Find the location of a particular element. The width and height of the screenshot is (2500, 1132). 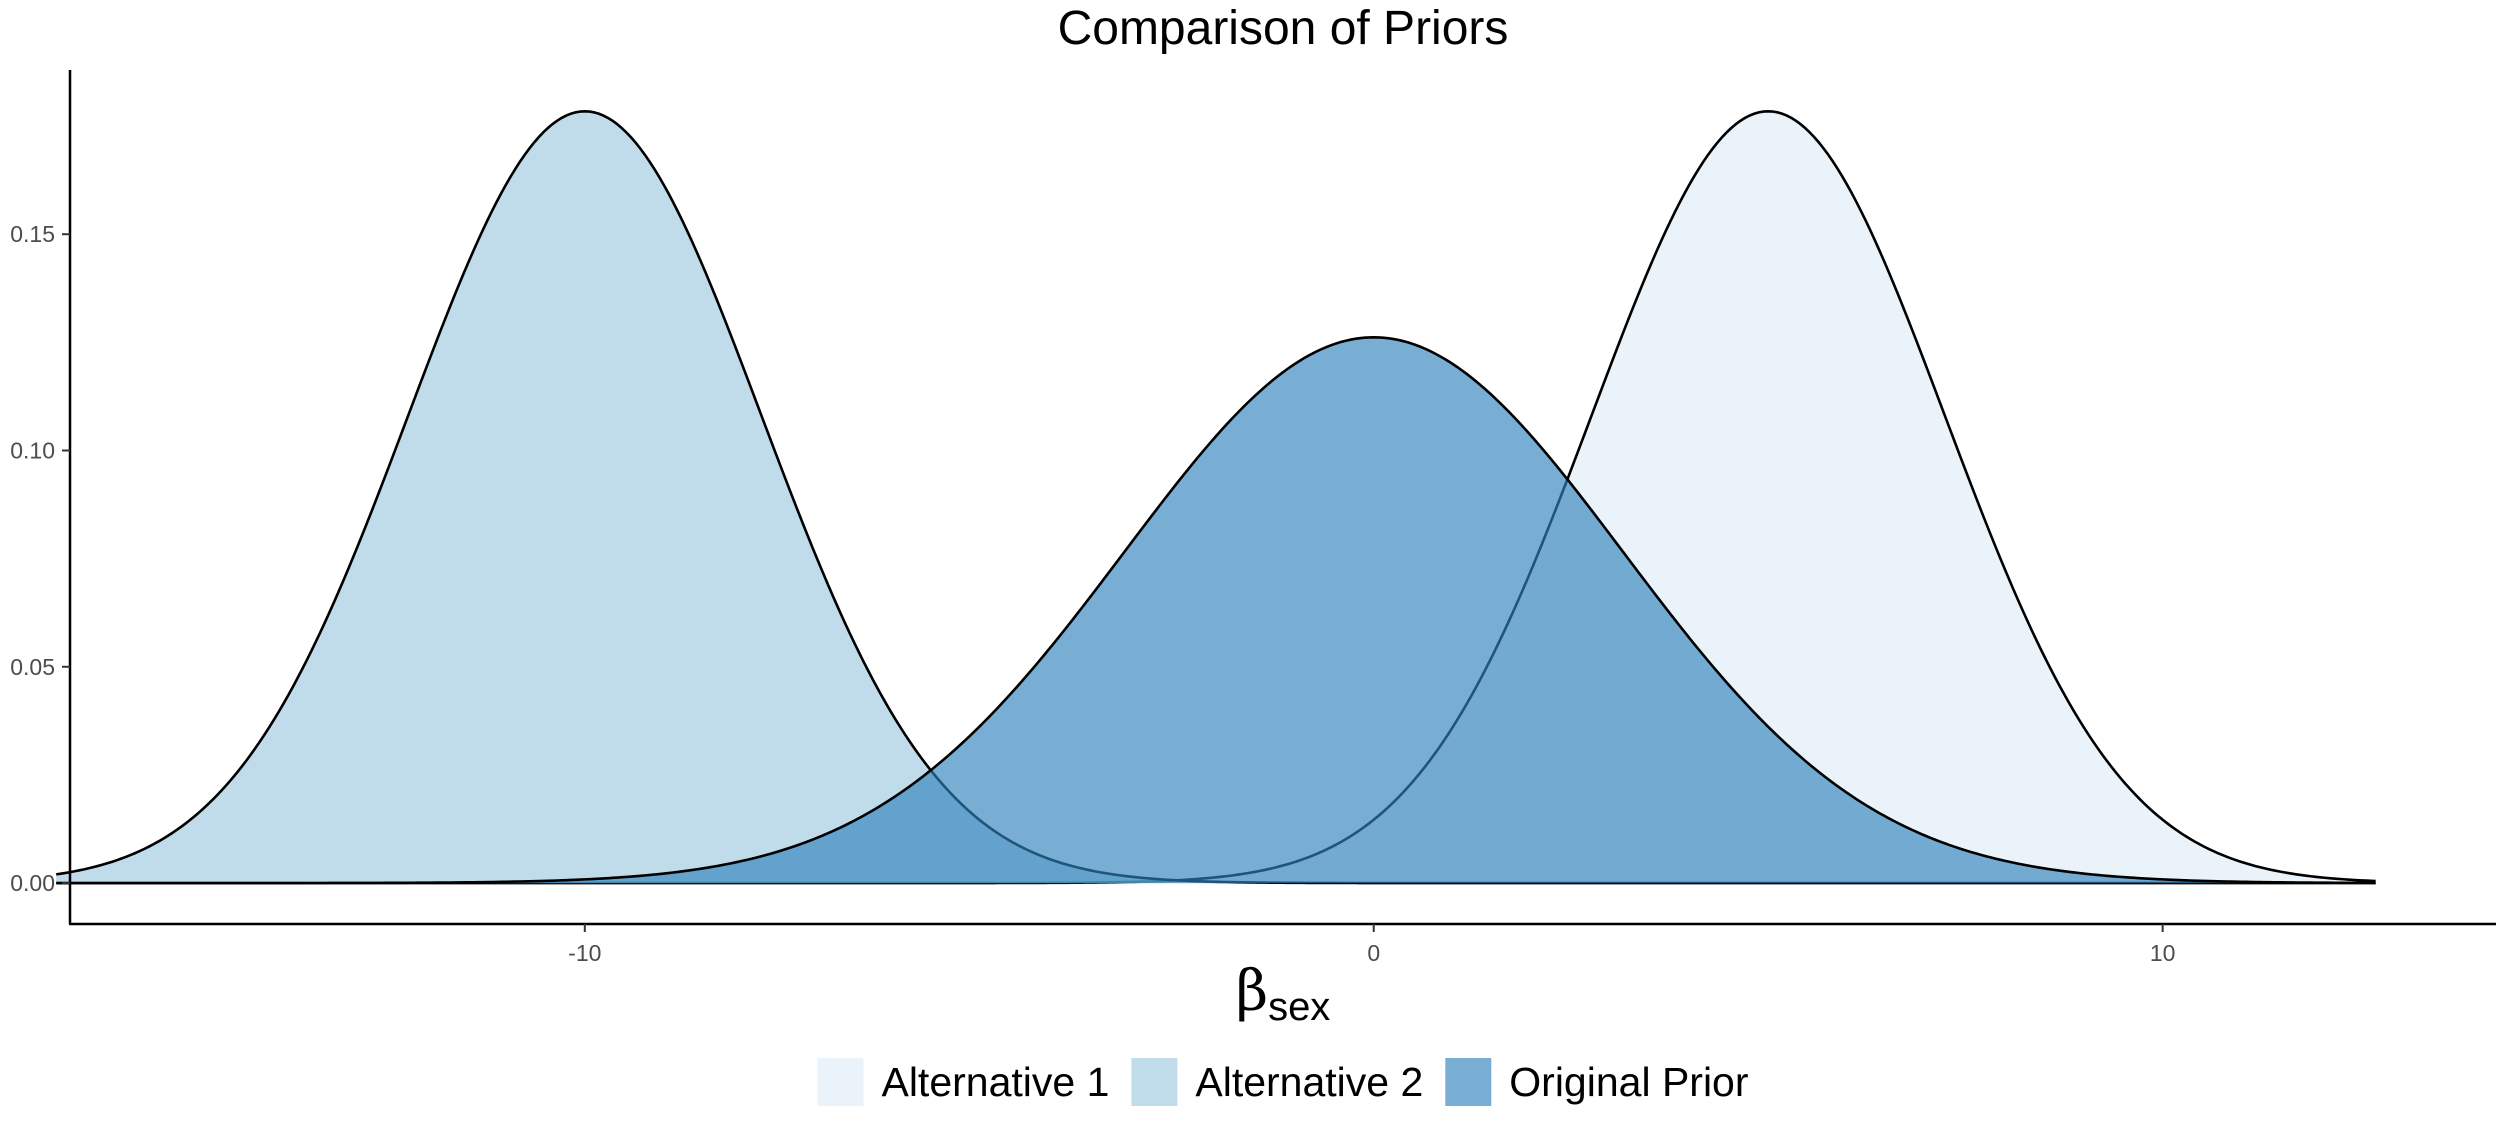

y-axis-ticks: 0.00 0.05 0.10 0.15 is located at coordinates (40, 558).